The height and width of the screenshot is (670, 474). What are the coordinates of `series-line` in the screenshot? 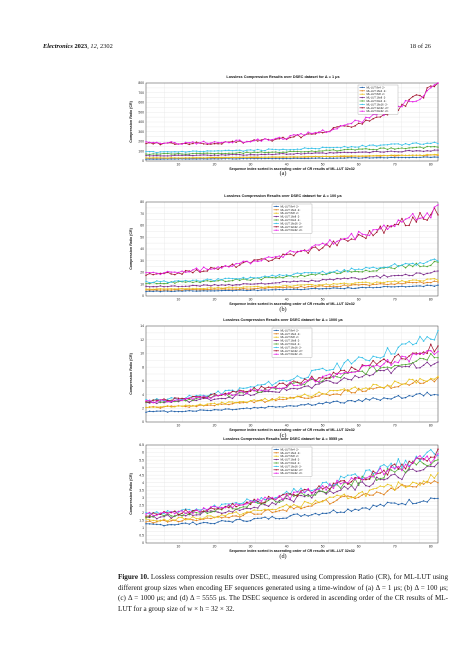 It's located at (292, 497).